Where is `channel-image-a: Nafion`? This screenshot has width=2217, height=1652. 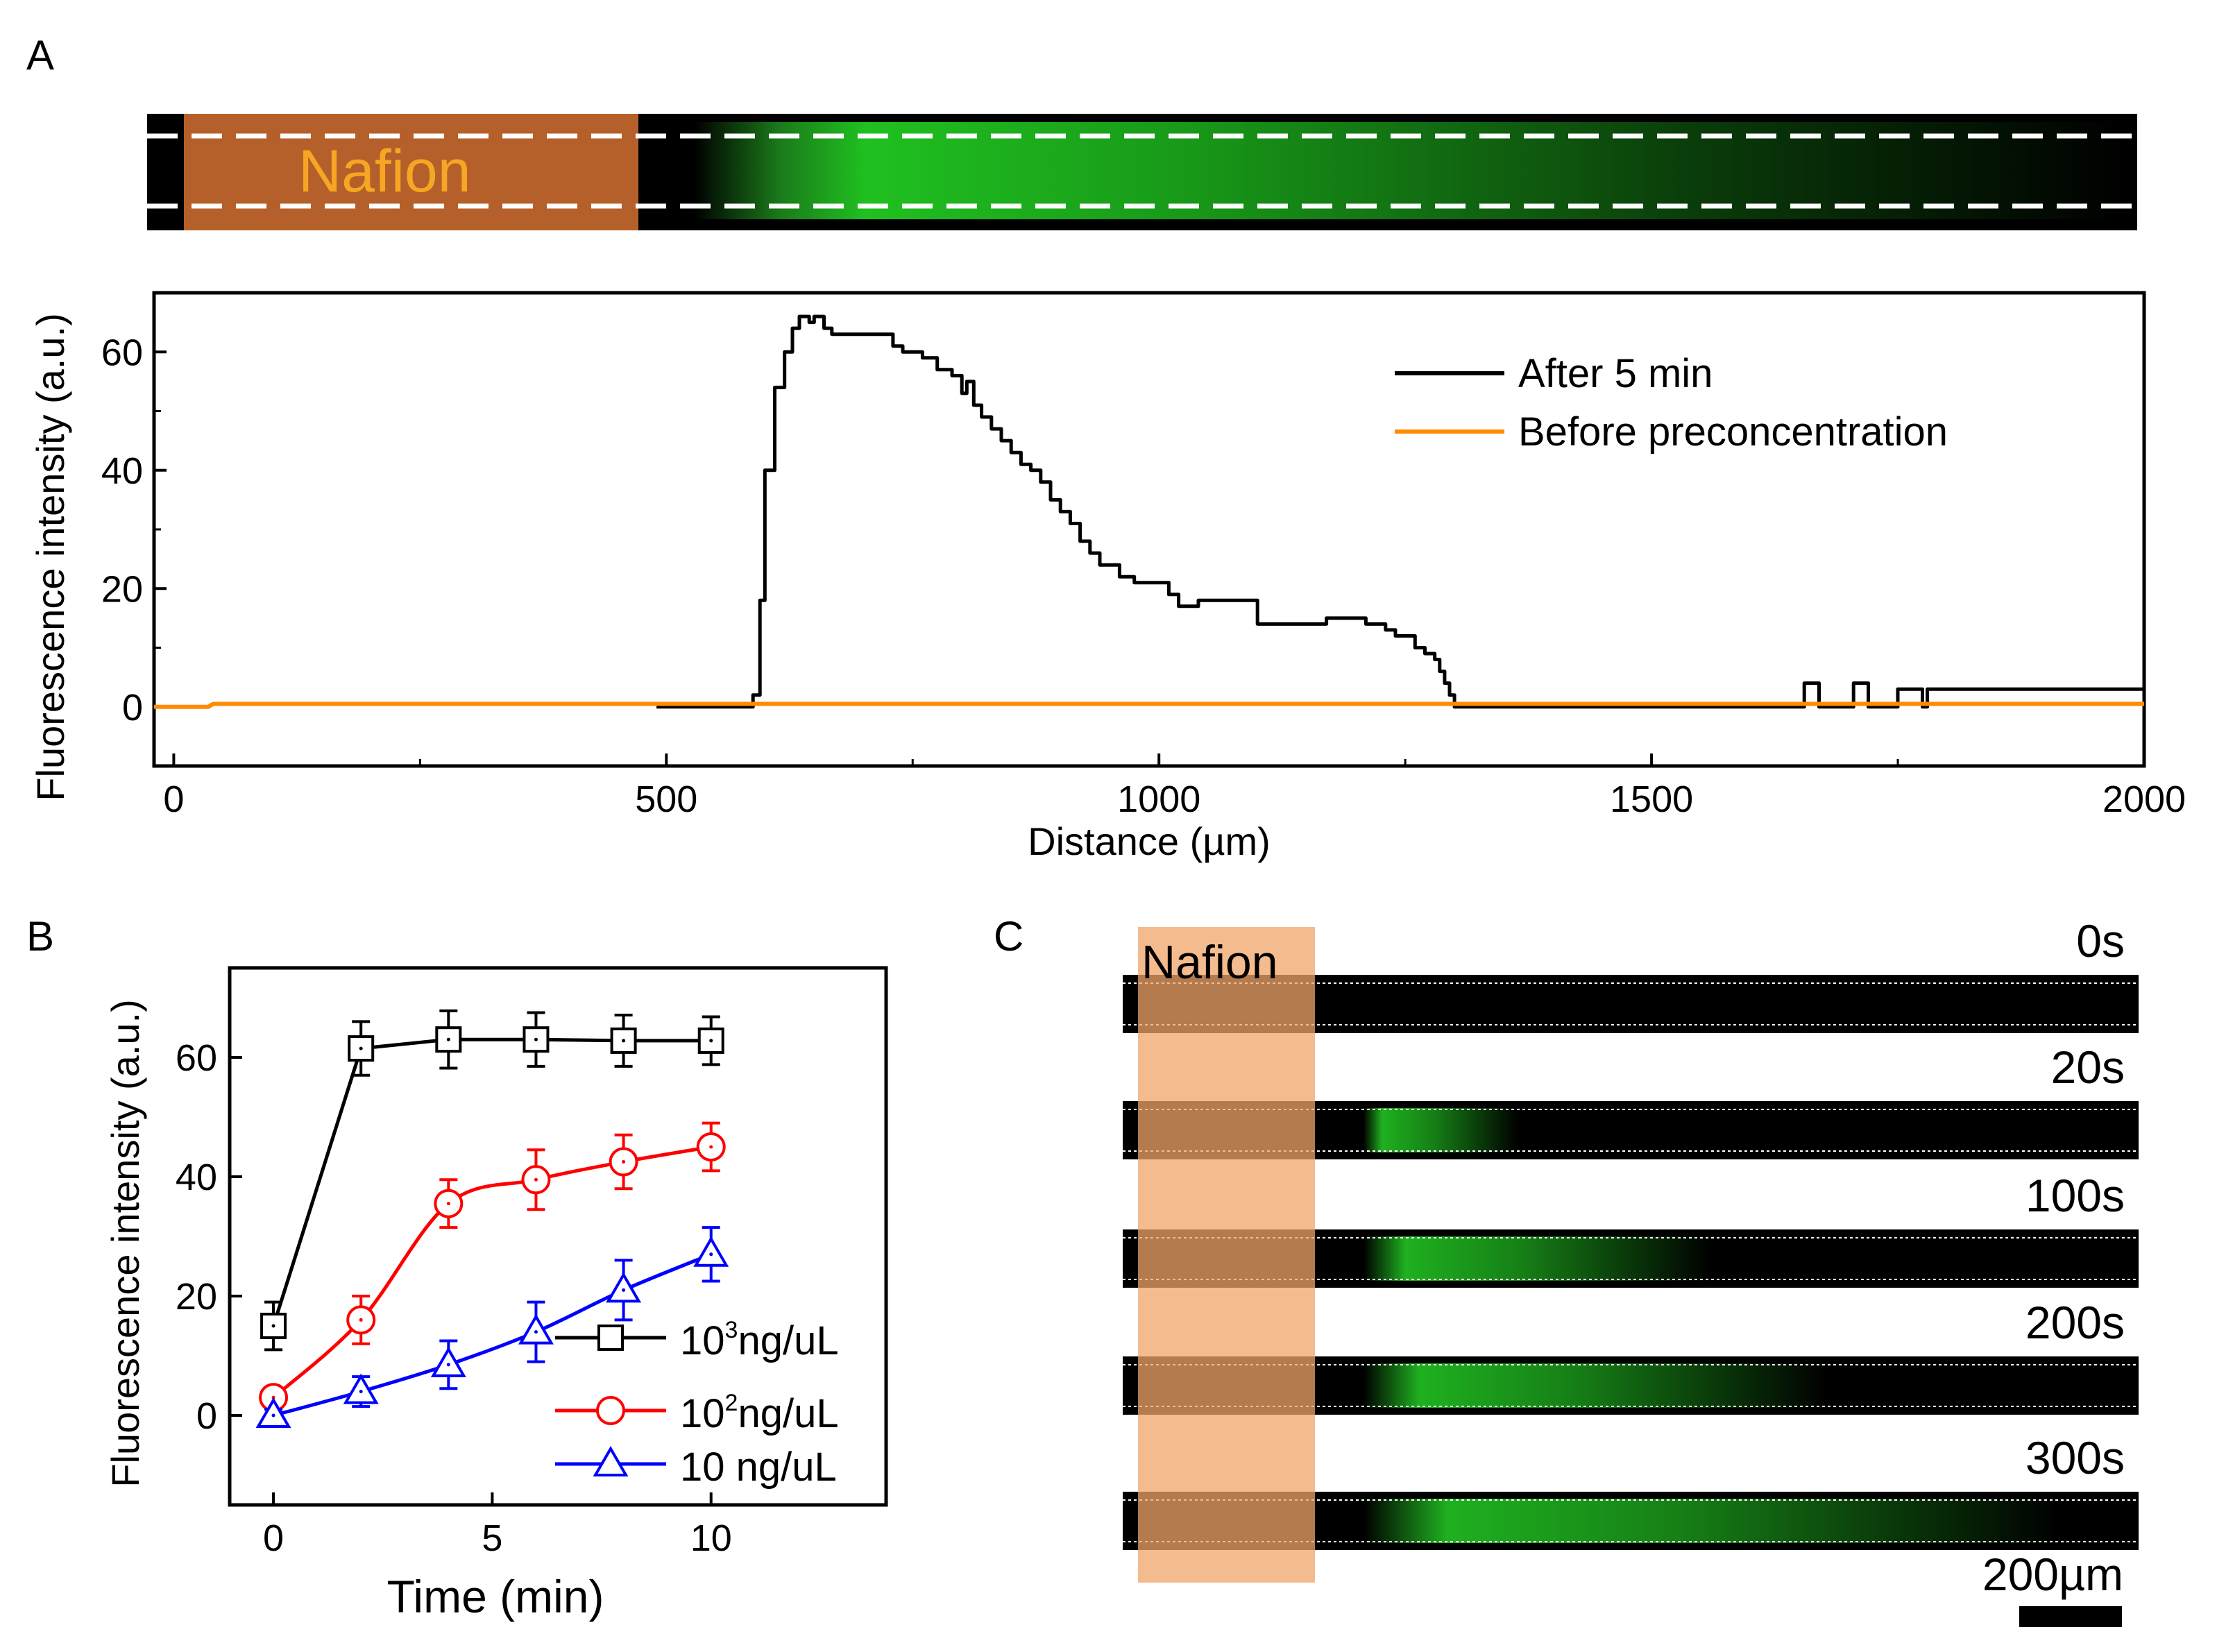 channel-image-a: Nafion is located at coordinates (1142, 172).